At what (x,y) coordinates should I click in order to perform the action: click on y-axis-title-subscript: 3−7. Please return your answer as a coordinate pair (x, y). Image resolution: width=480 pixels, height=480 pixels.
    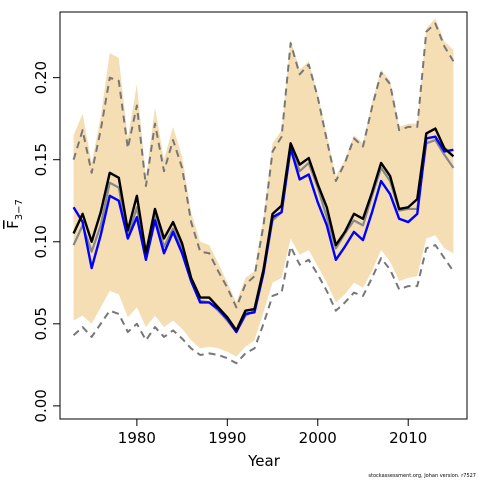
    Looking at the image, I should click on (19, 209).